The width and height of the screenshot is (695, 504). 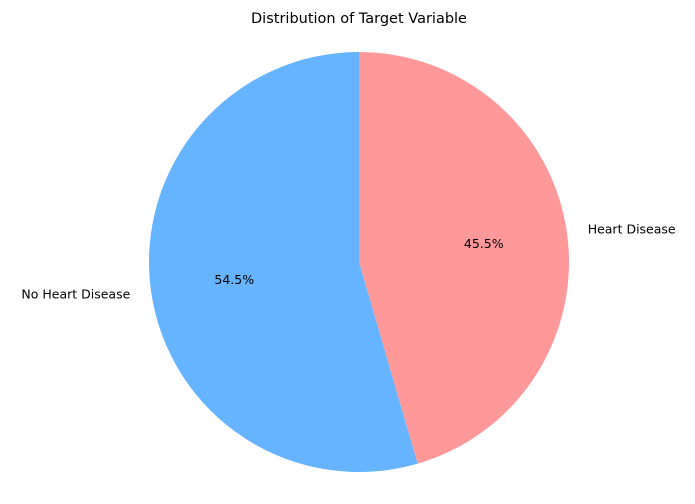 What do you see at coordinates (632, 228) in the screenshot?
I see `slice-label: Heart Disease` at bounding box center [632, 228].